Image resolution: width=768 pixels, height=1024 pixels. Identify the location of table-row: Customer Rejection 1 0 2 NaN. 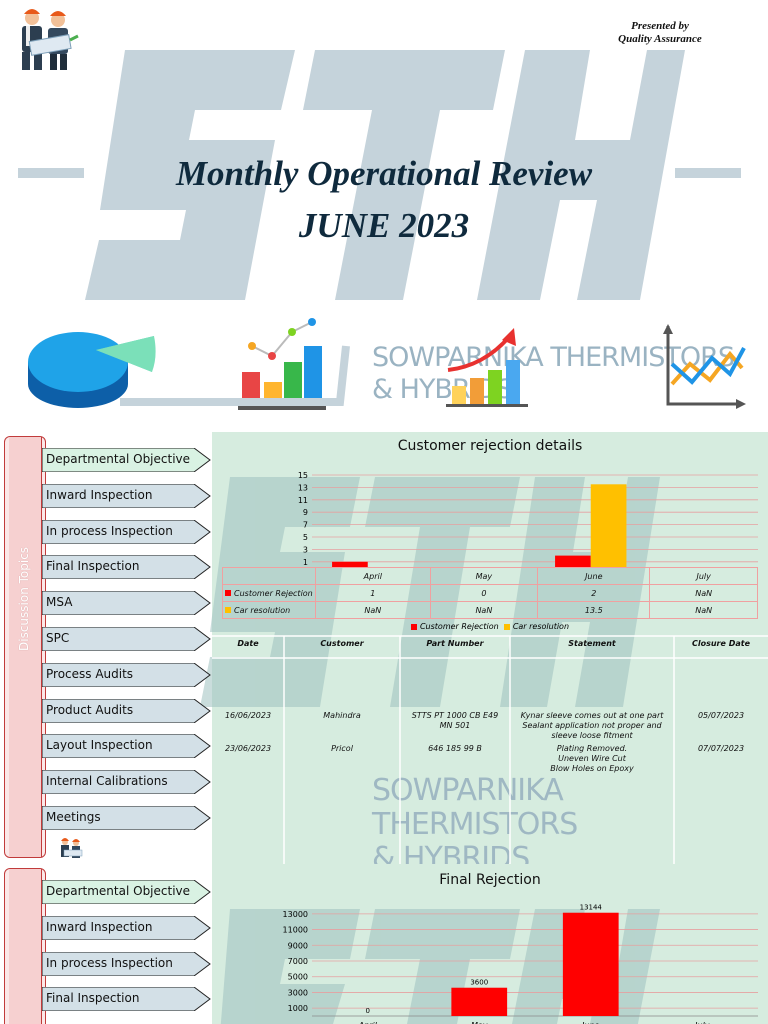
(490, 593).